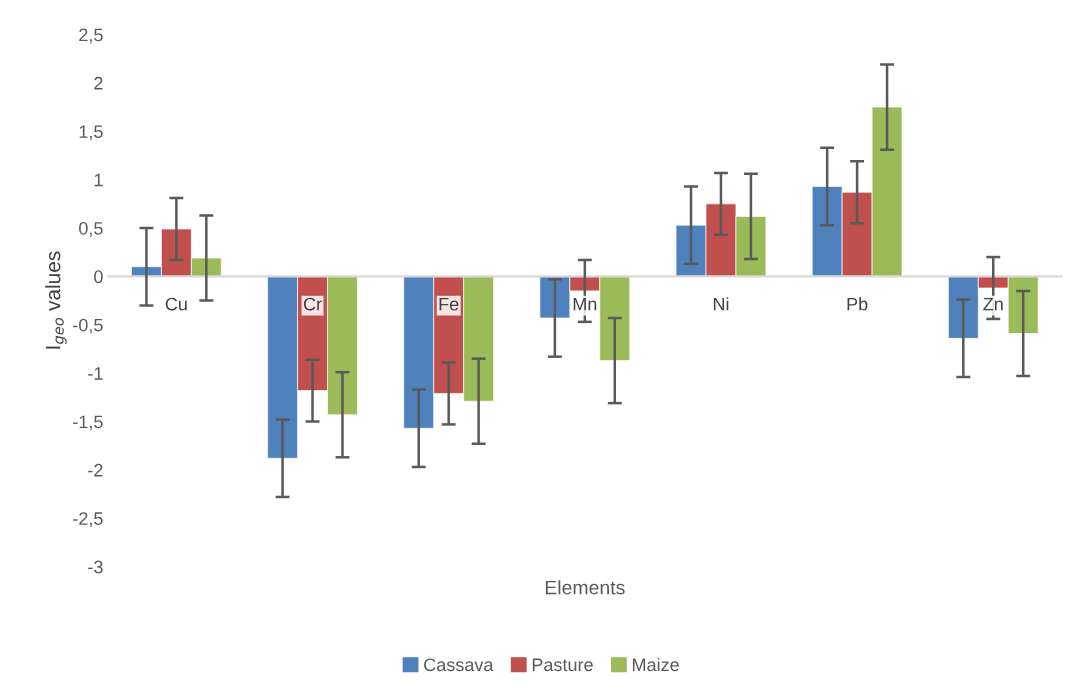  Describe the element at coordinates (993, 304) in the screenshot. I see `x-tick-label: Zn` at that location.